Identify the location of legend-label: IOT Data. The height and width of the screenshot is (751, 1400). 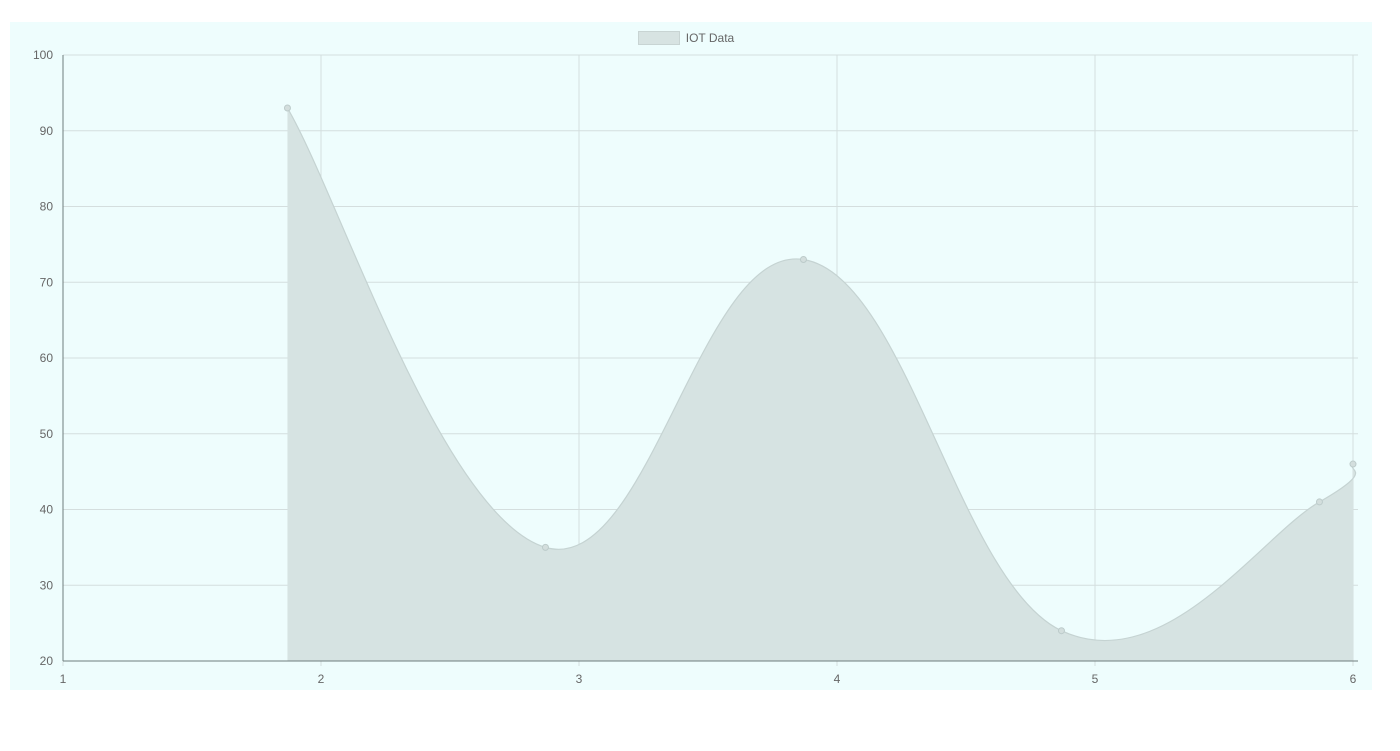
(710, 38).